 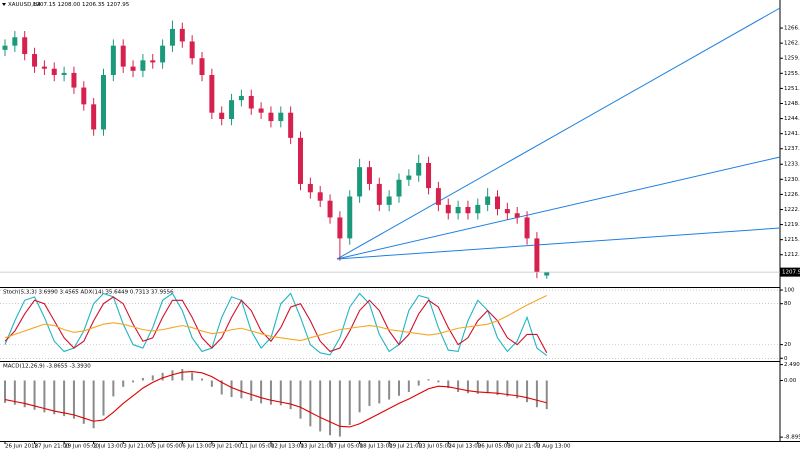 I want to click on price-box, so click(x=790, y=272).